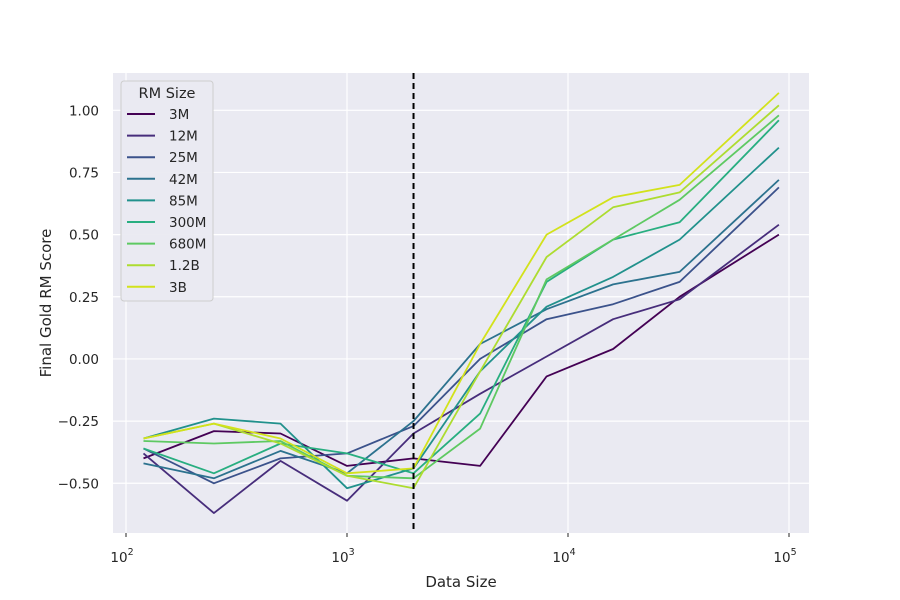  What do you see at coordinates (46, 303) in the screenshot?
I see `y-axis-title: Final Gold RM Score` at bounding box center [46, 303].